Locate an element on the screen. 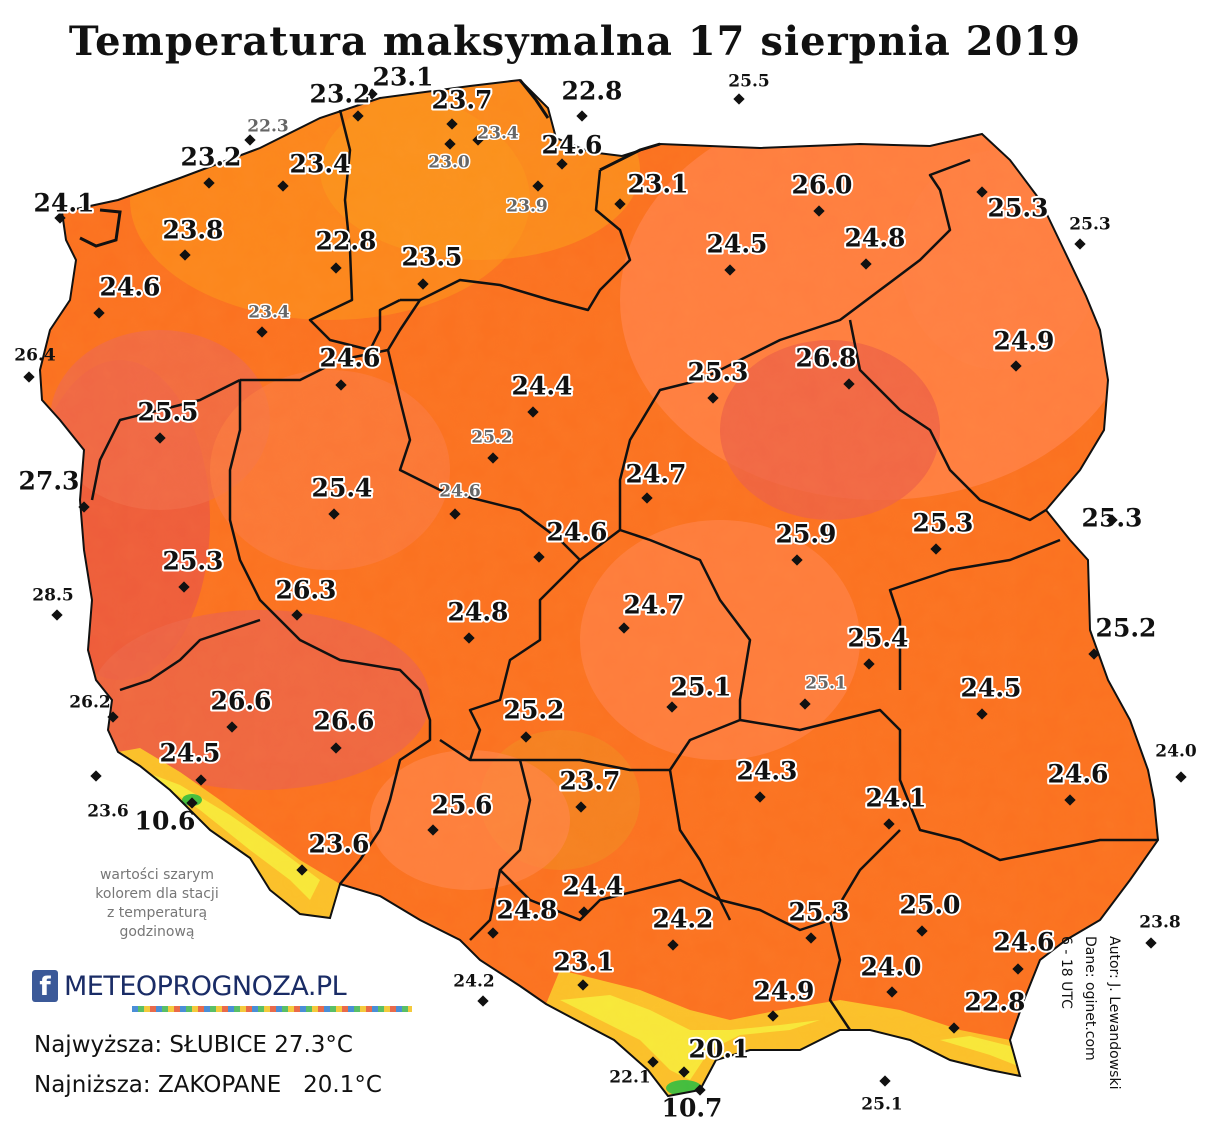 The height and width of the screenshot is (1136, 1208). station-temperature: 23.8 is located at coordinates (193, 230).